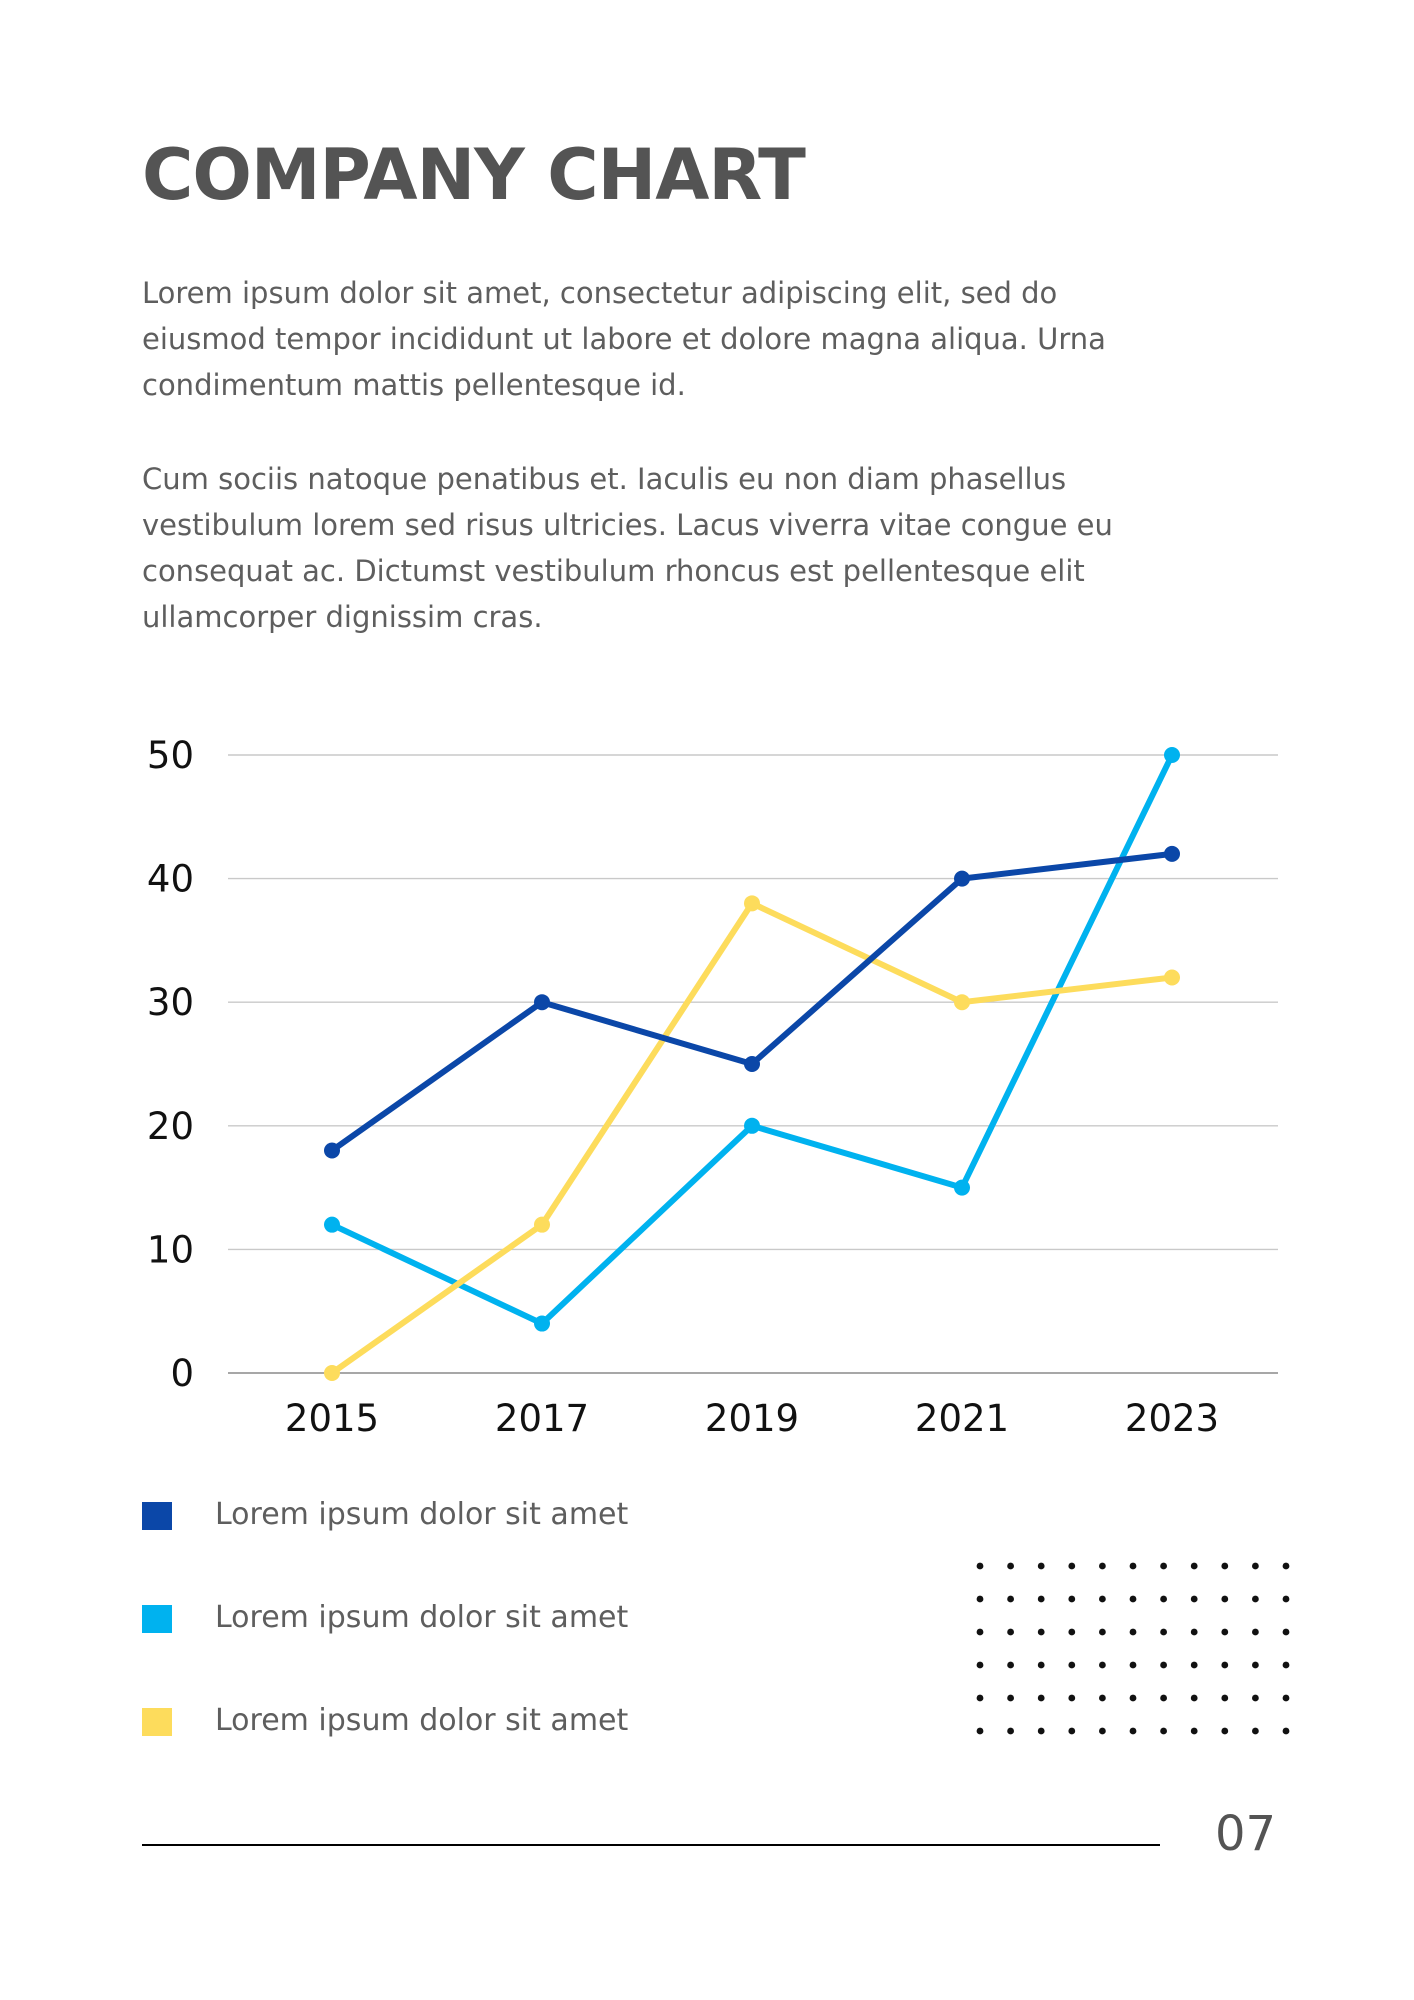 This screenshot has height=2000, width=1414. What do you see at coordinates (474, 175) in the screenshot?
I see `page-title: COMPANY CHART` at bounding box center [474, 175].